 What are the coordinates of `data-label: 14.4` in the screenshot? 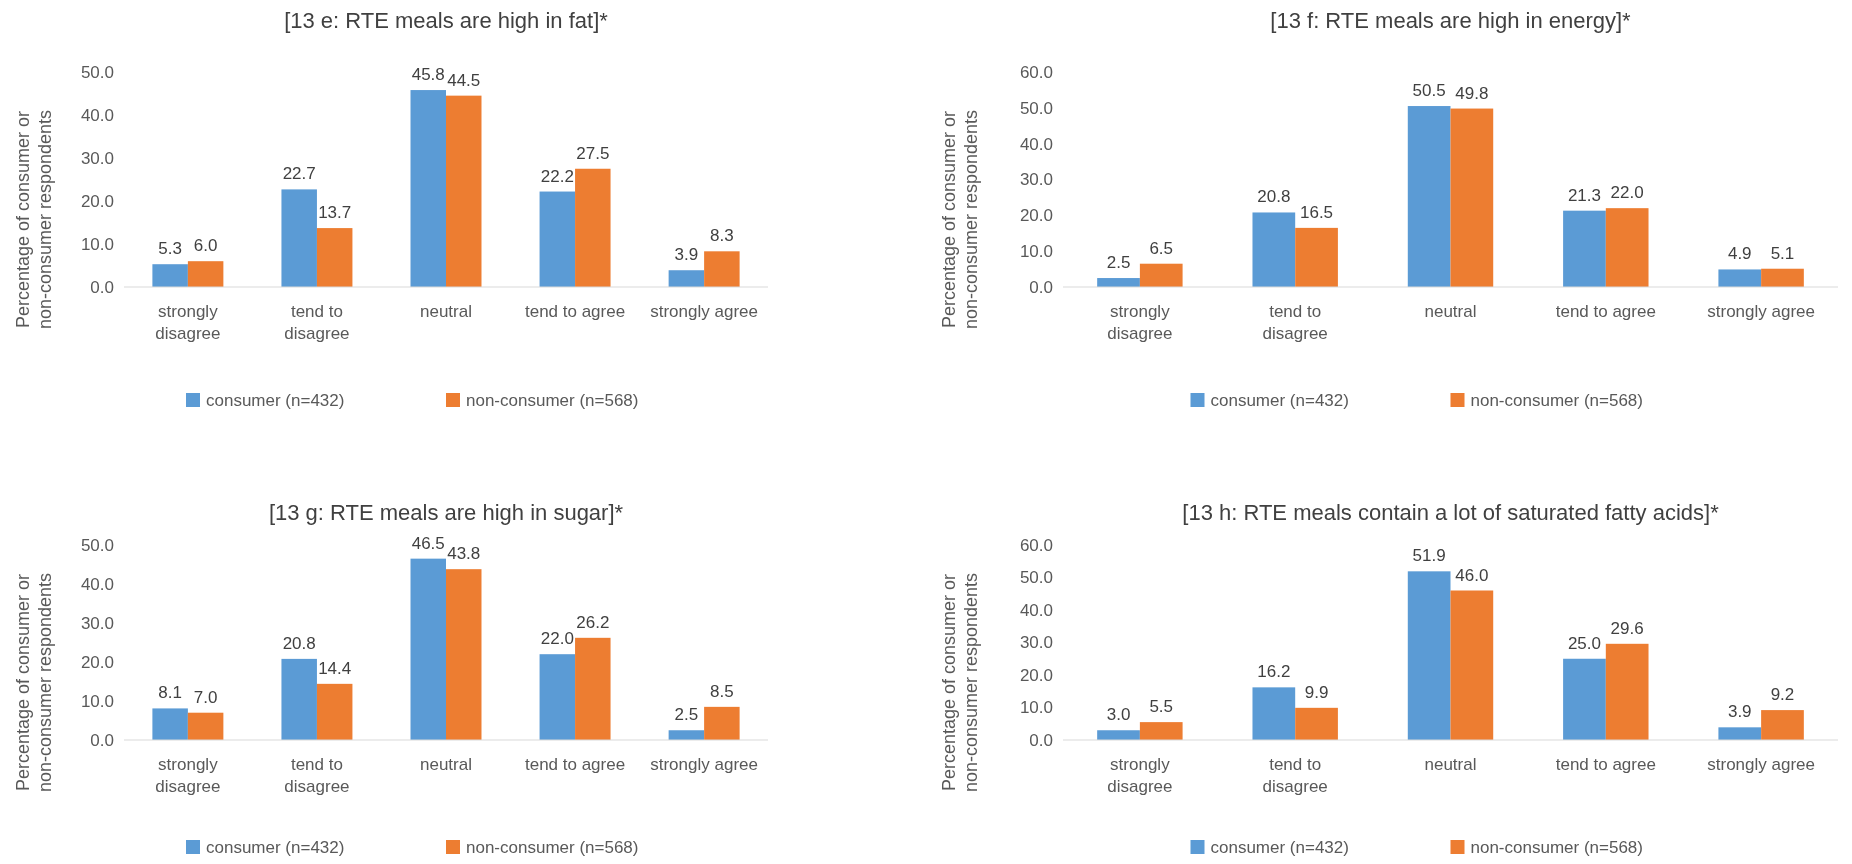 It's located at (335, 668).